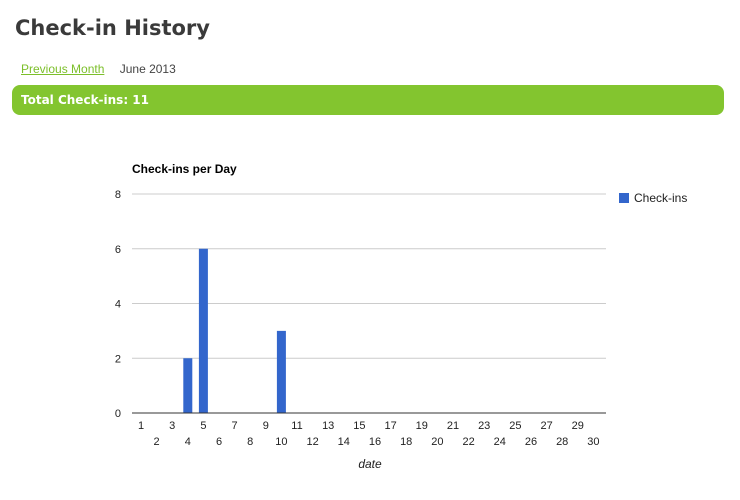 Image resolution: width=740 pixels, height=500 pixels. Describe the element at coordinates (531, 442) in the screenshot. I see `x-tick-label: 26` at that location.